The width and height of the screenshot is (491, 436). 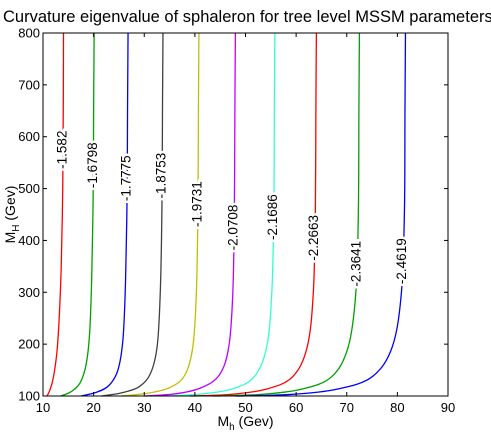 I want to click on y-axis-label: MH (Gev), so click(x=12, y=215).